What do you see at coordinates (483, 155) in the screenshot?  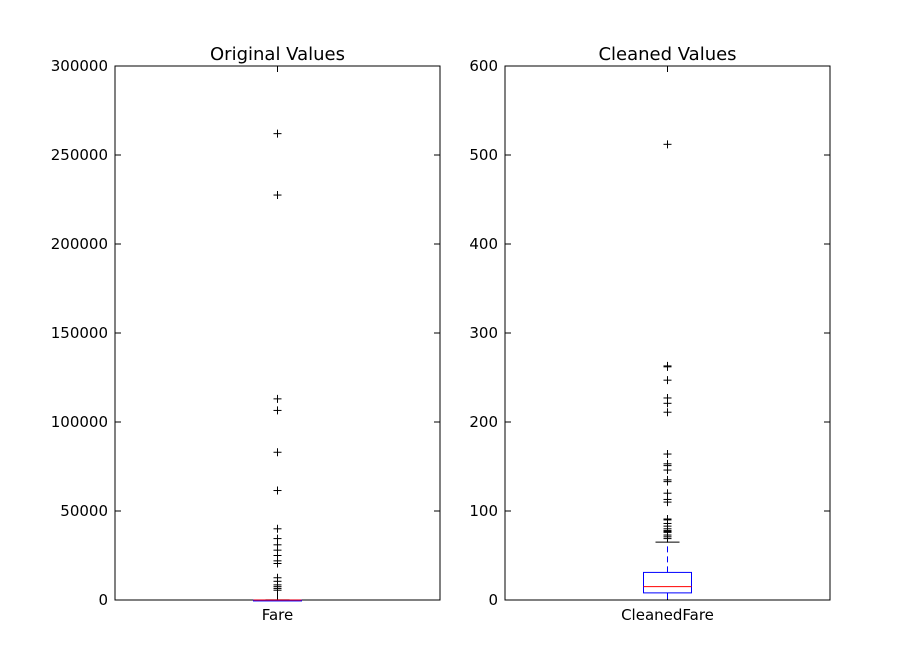 I see `y-tick-label: 500` at bounding box center [483, 155].